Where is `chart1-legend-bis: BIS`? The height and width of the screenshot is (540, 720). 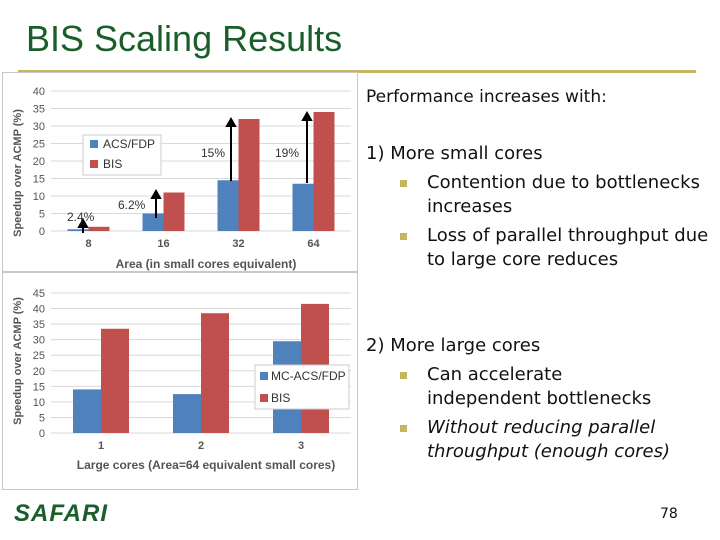 chart1-legend-bis: BIS is located at coordinates (112, 164).